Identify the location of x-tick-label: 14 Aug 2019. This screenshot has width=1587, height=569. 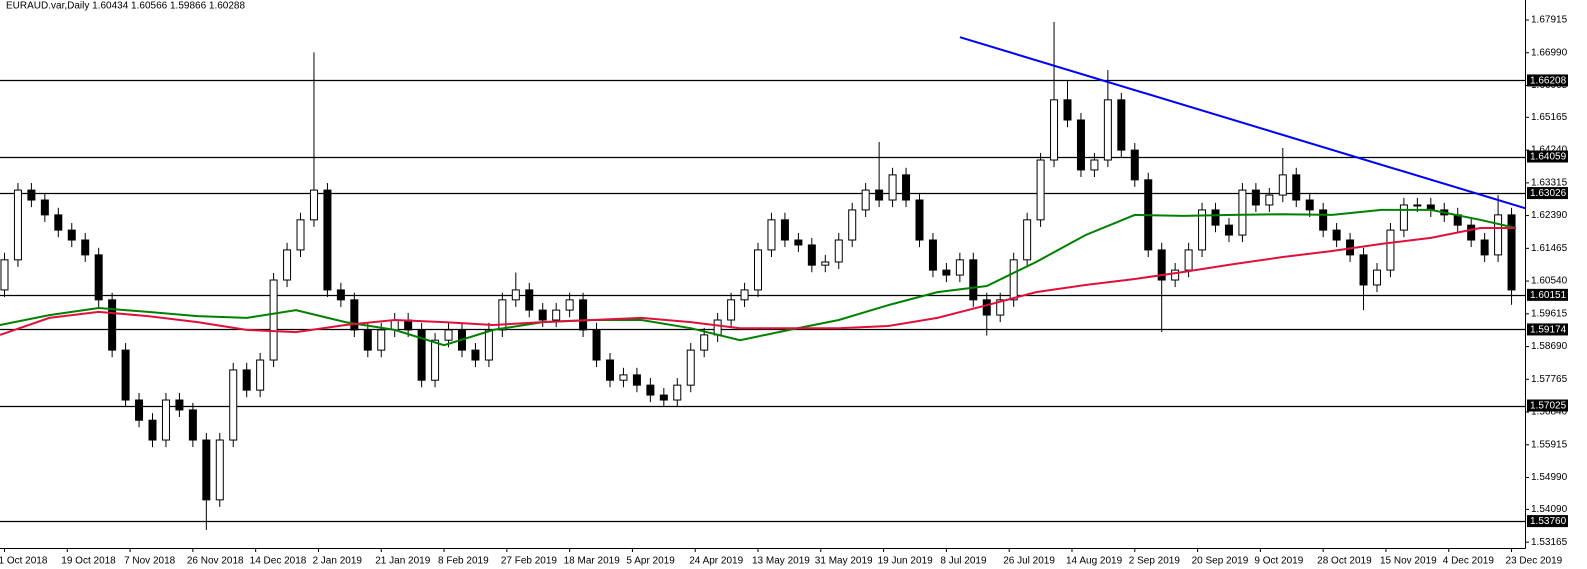
(1094, 561).